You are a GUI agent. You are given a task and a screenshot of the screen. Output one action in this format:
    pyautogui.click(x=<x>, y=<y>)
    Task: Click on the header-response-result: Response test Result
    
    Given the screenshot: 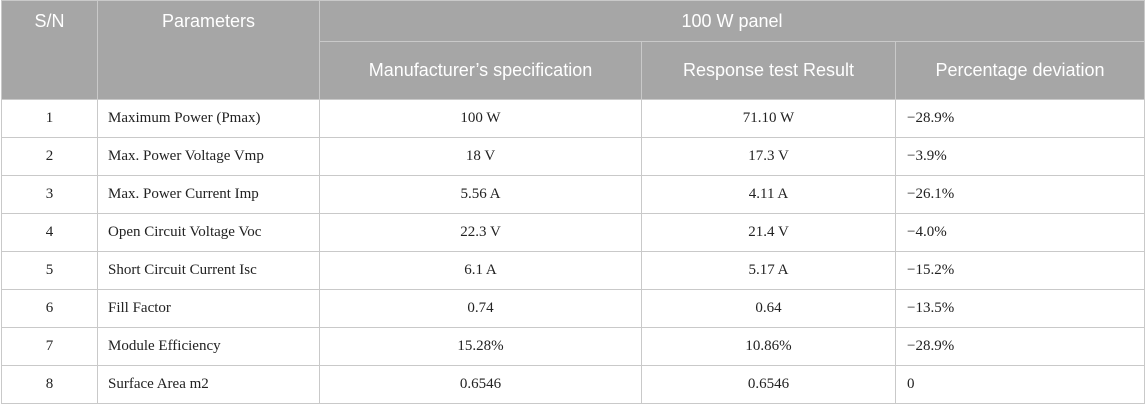 What is the action you would take?
    pyautogui.click(x=768, y=70)
    